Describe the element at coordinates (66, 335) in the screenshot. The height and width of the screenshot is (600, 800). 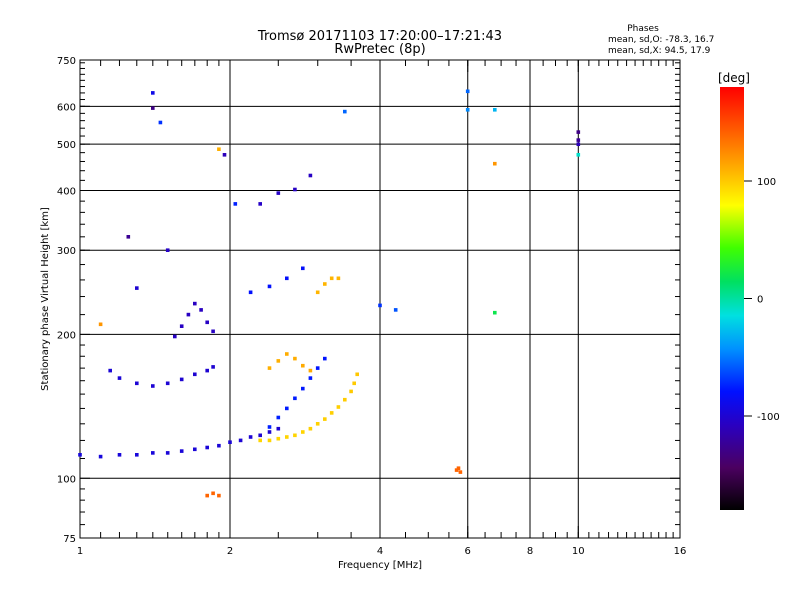
I see `y-tick-label: 200` at that location.